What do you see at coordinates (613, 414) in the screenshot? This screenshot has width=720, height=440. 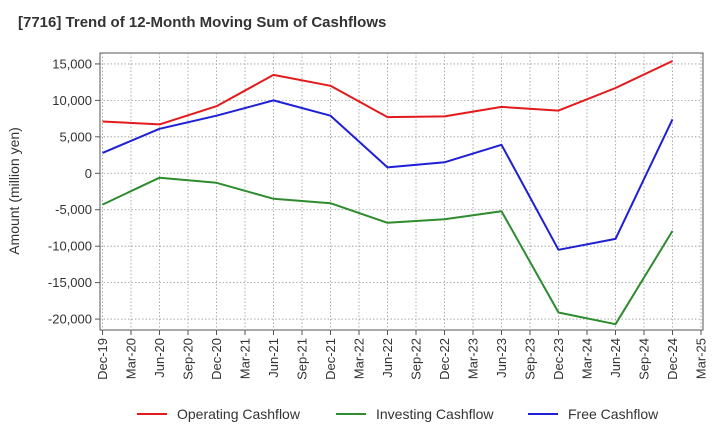 I see `free-cashflow-legend-label: Free Cashflow` at bounding box center [613, 414].